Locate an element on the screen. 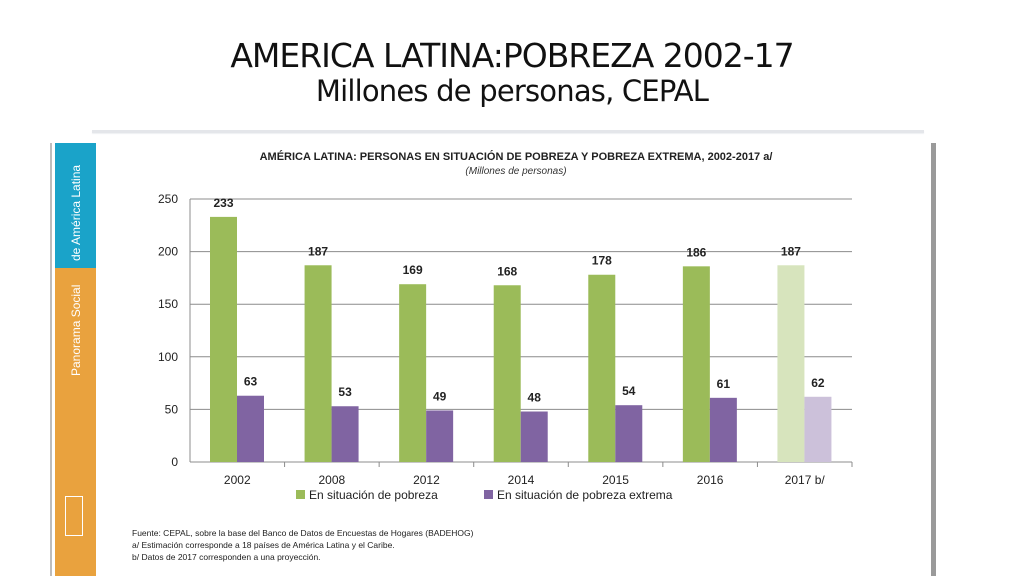 This screenshot has height=576, width=1024. data-label: 233 is located at coordinates (223, 203).